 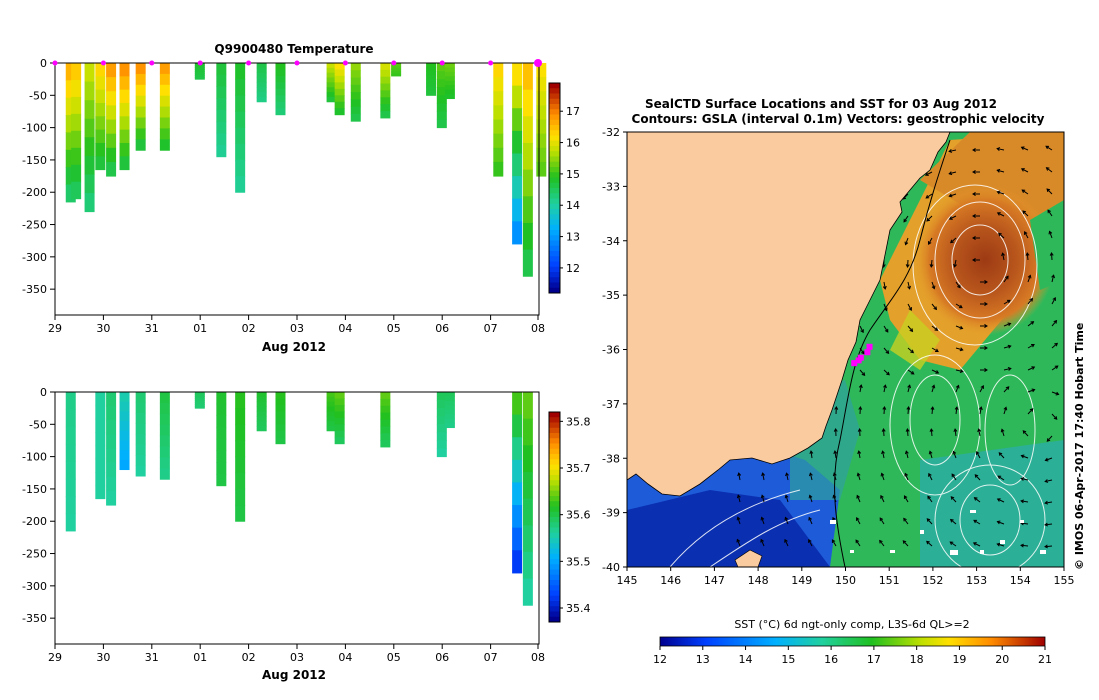 What do you see at coordinates (670, 580) in the screenshot?
I see `lon-tick-label: 146` at bounding box center [670, 580].